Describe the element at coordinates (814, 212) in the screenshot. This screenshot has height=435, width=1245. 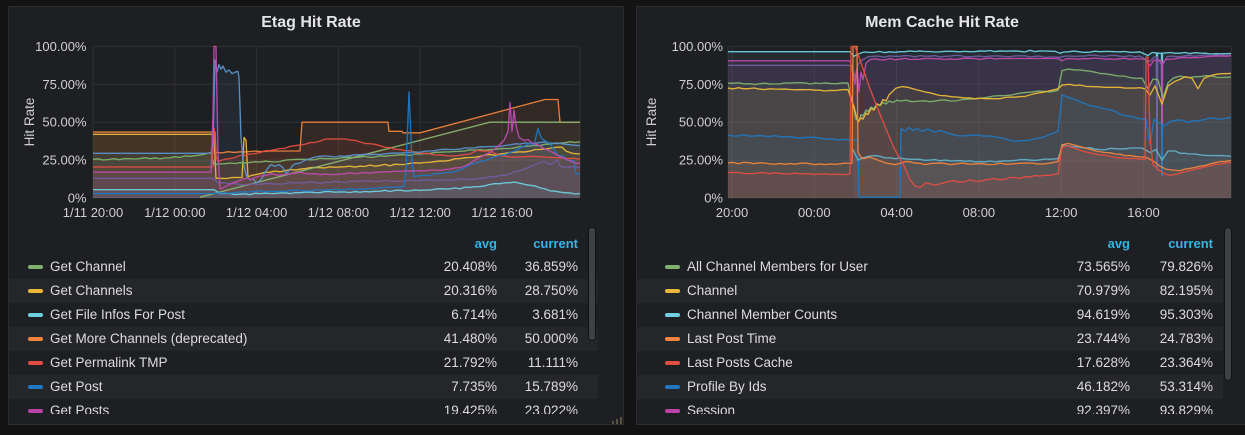
I see `svg-text: 00:00` at that location.